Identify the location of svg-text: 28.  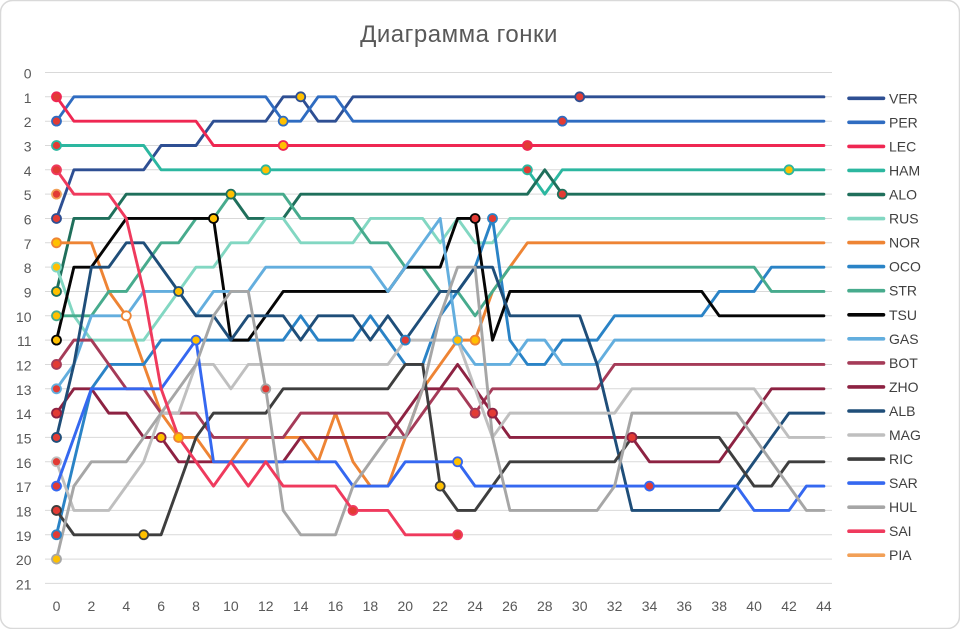
(545, 606).